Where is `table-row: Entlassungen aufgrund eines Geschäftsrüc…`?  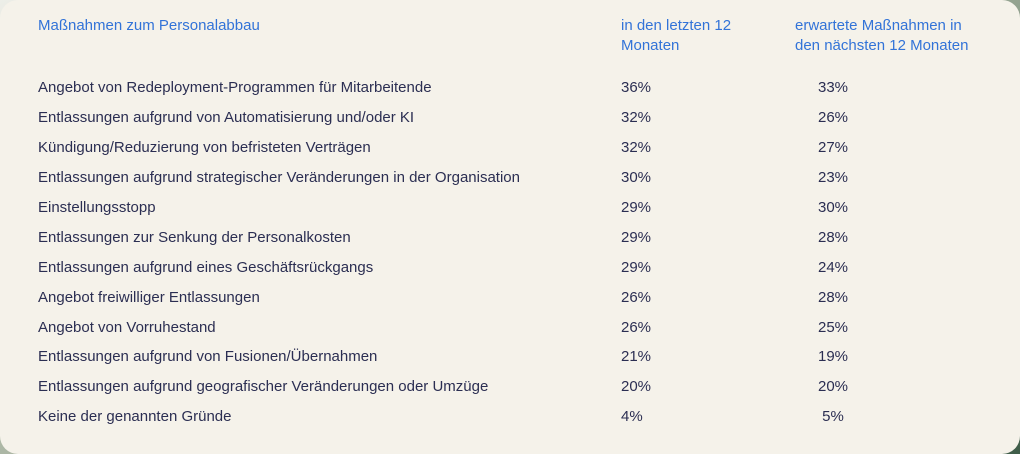 table-row: Entlassungen aufgrund eines Geschäftsrüc… is located at coordinates (511, 267).